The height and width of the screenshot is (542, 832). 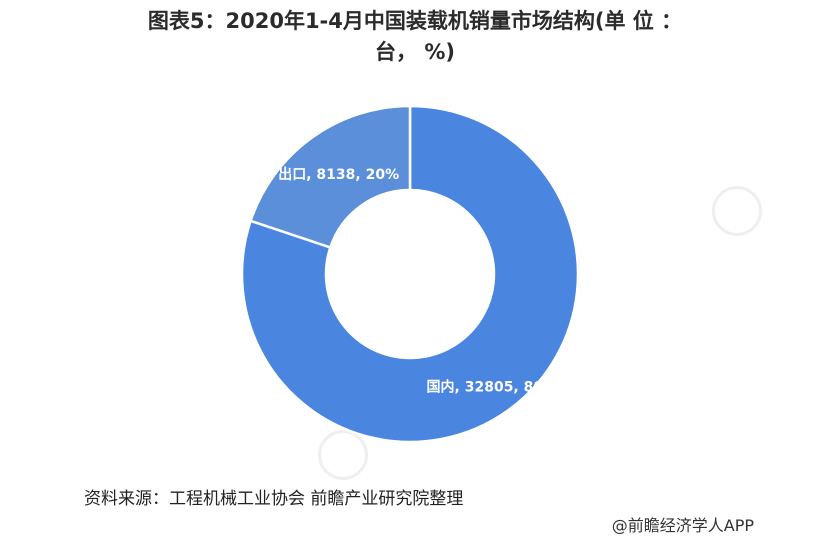 What do you see at coordinates (415, 52) in the screenshot?
I see `chart-title-line-2: 台， %)` at bounding box center [415, 52].